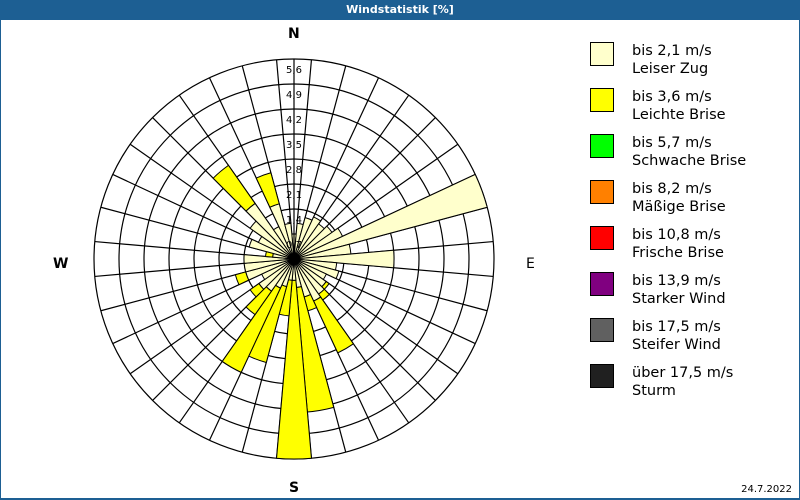  What do you see at coordinates (676, 327) in the screenshot?
I see `legend-range: bis 17,5 m/s` at bounding box center [676, 327].